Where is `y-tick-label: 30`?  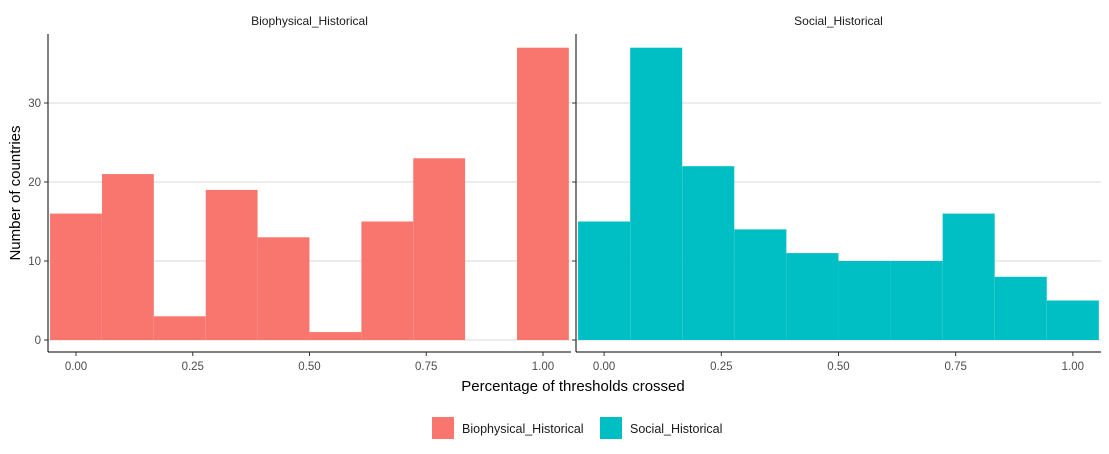 y-tick-label: 30 is located at coordinates (34, 104).